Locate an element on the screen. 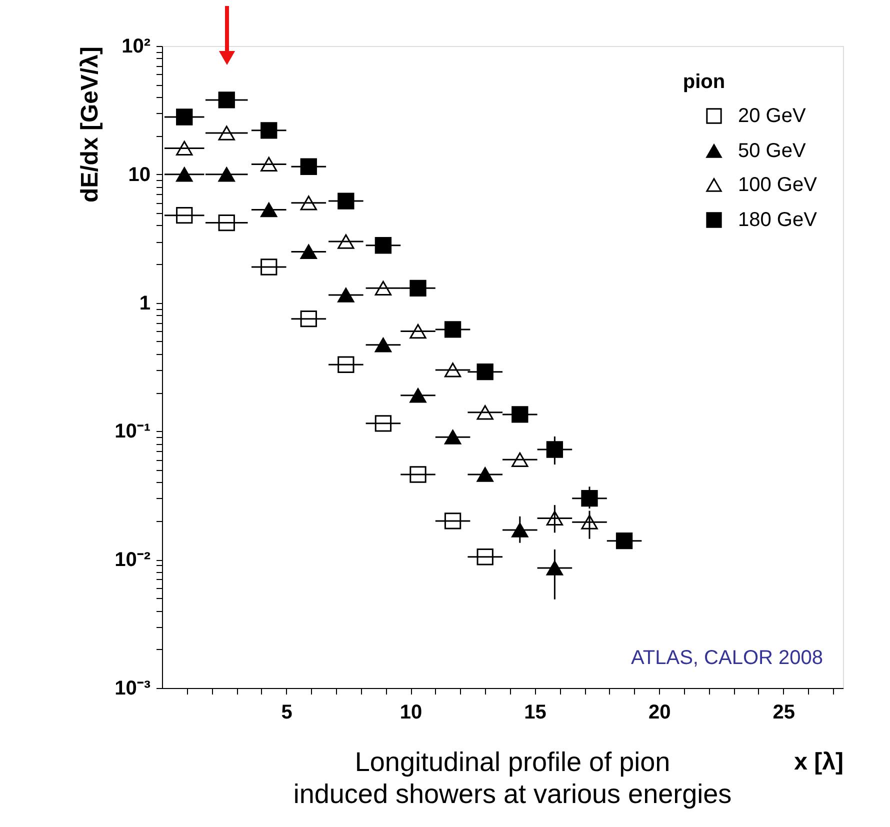  legend-label: 20 GeV is located at coordinates (772, 116).